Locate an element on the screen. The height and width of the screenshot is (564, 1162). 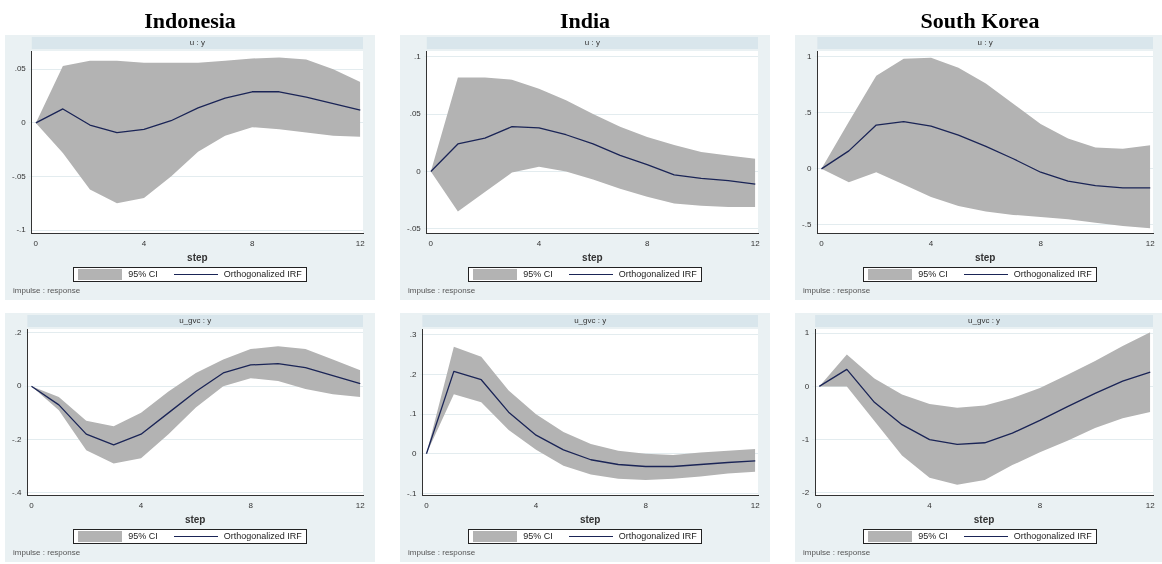
chart-title: South Korea is located at coordinates (980, 21).